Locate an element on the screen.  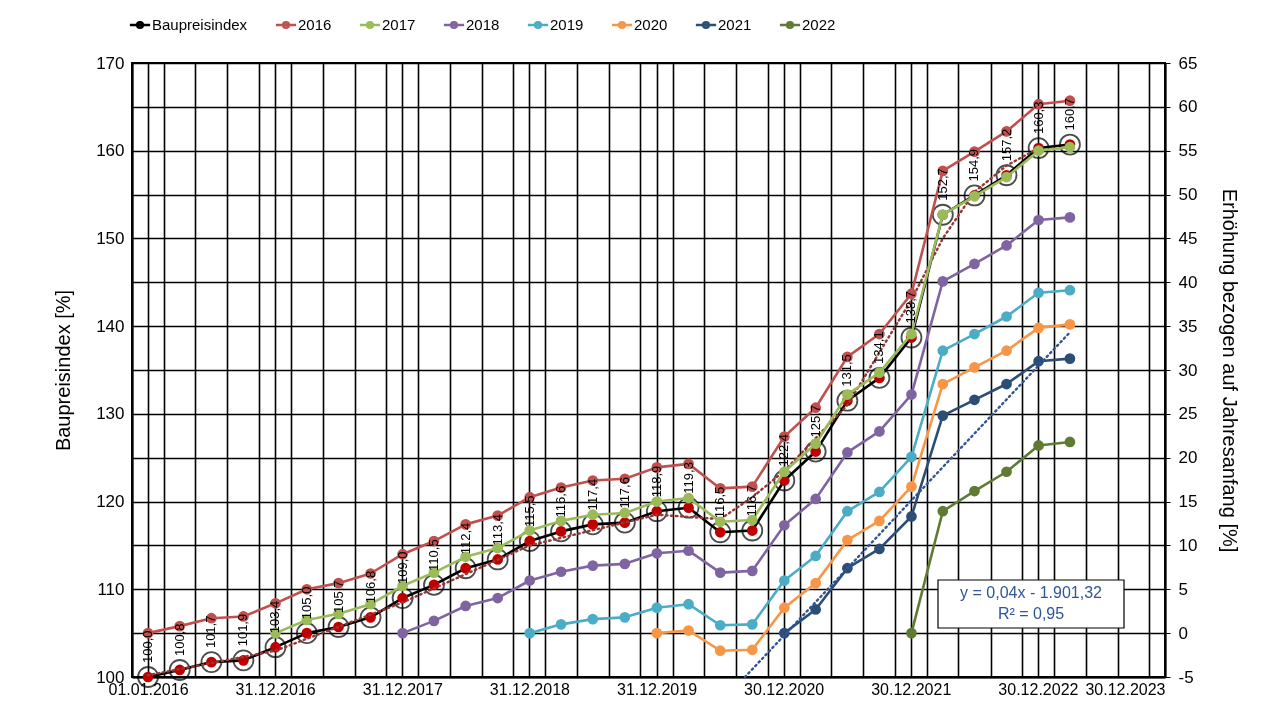
data-label: 106,8 is located at coordinates (370, 587).